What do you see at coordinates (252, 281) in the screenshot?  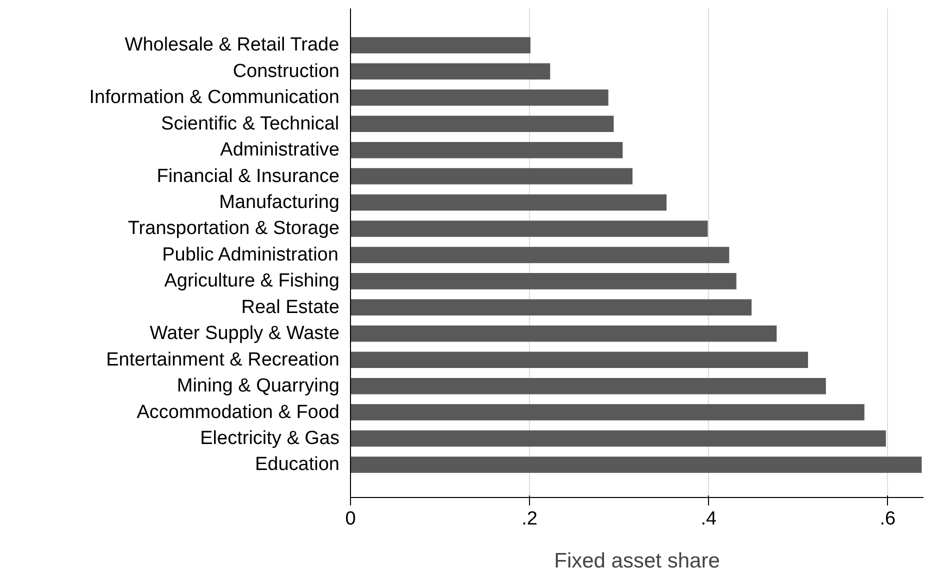 I see `y-tick-label: Agriculture & Fishing` at bounding box center [252, 281].